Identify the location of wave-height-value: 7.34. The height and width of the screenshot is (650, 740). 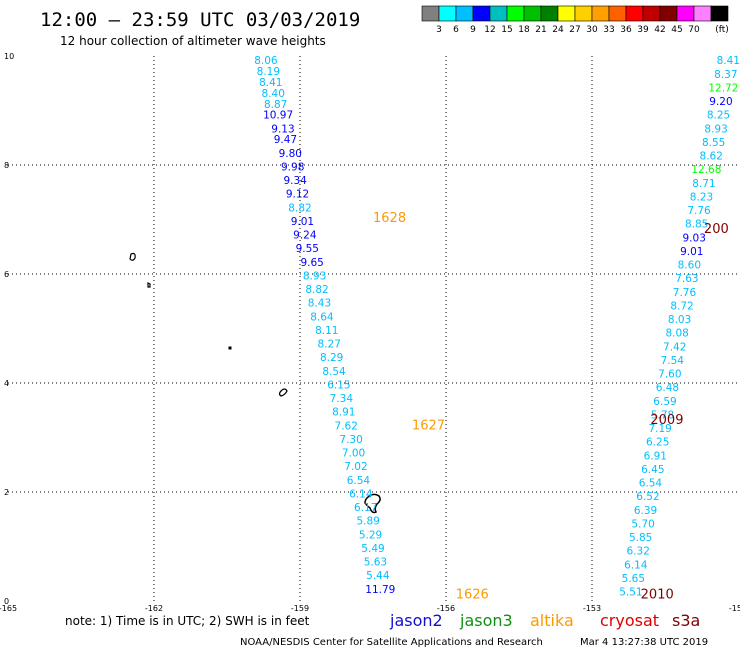
(342, 399).